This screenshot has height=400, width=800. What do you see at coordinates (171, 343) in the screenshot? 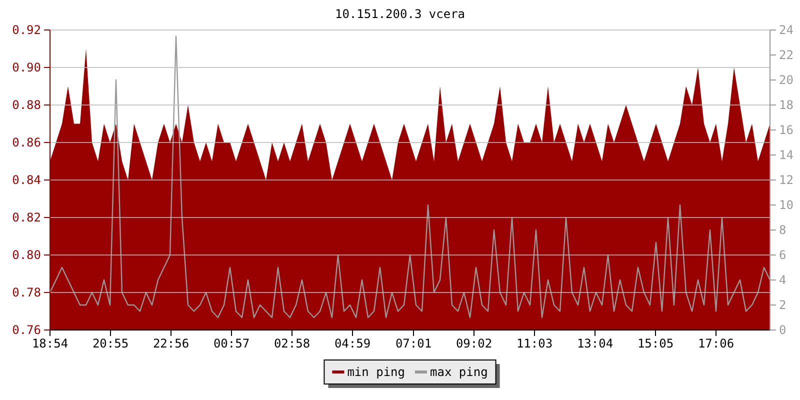
I see `x-tick-label: 22:56` at bounding box center [171, 343].